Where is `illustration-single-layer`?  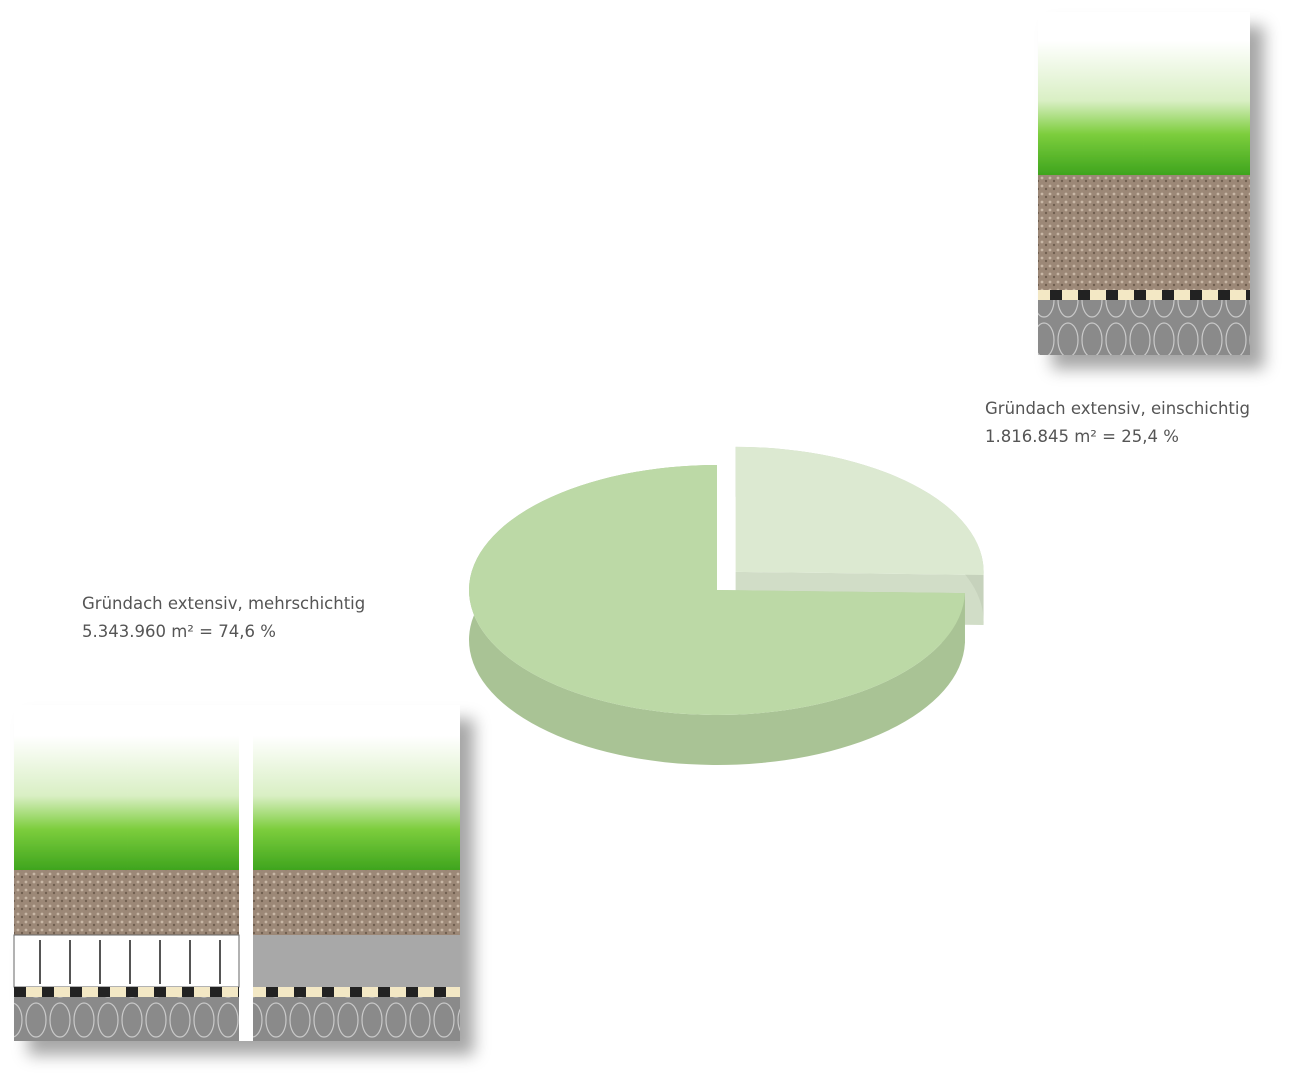
illustration-single-layer is located at coordinates (1144, 183).